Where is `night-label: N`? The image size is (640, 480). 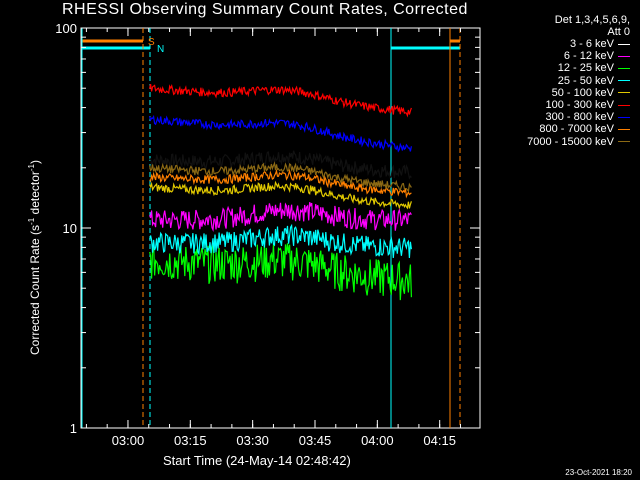 night-label: N is located at coordinates (160, 49).